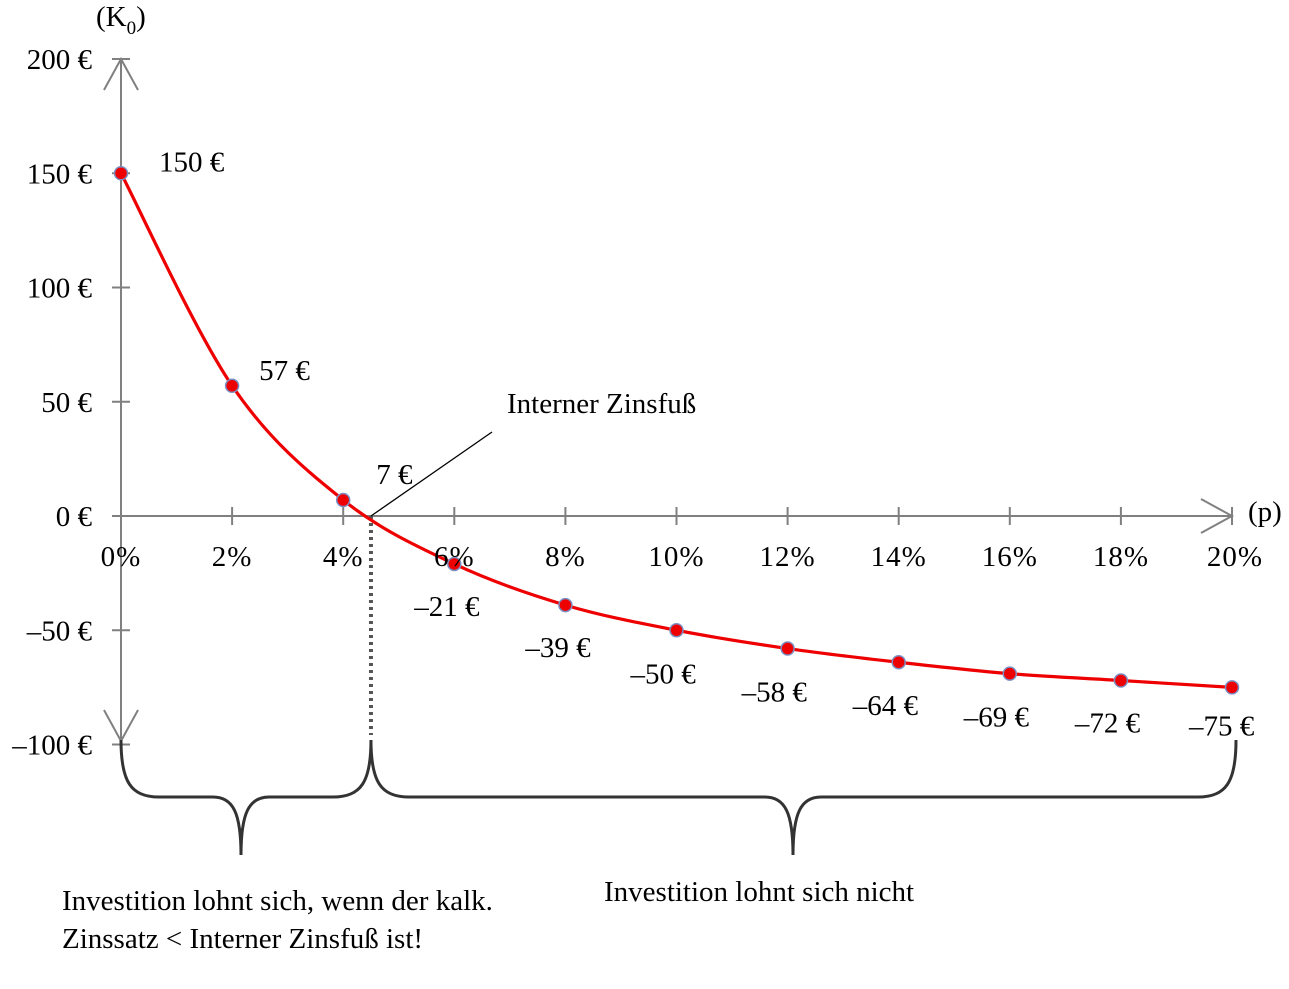 The image size is (1289, 989). Describe the element at coordinates (66, 403) in the screenshot. I see `y-tick-label: 50 €` at that location.